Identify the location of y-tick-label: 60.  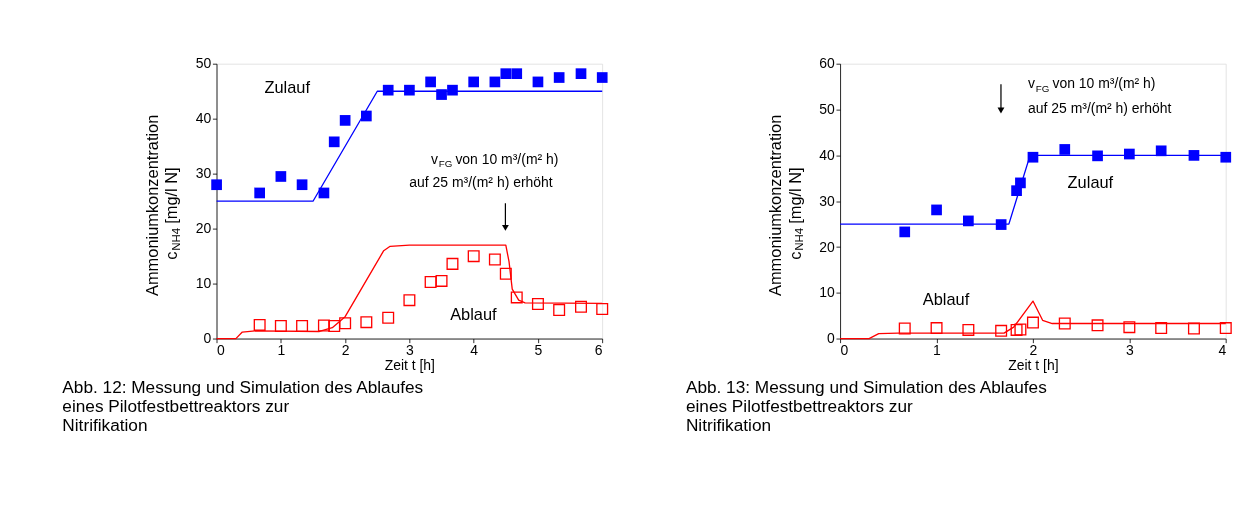
(827, 63).